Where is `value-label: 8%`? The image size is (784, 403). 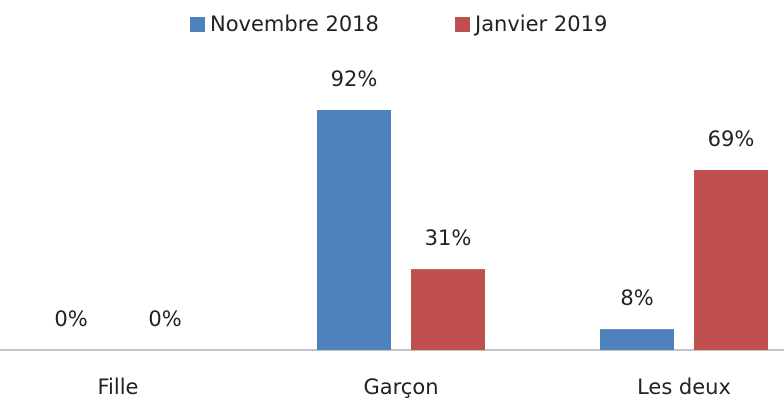 value-label: 8% is located at coordinates (636, 298).